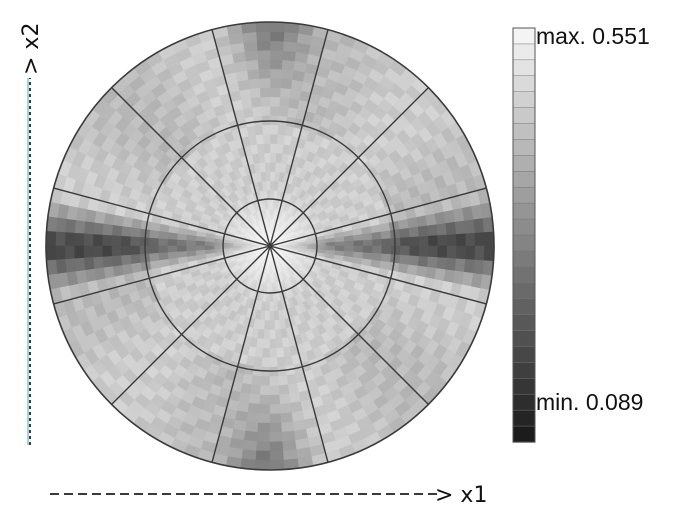  What do you see at coordinates (268, 495) in the screenshot?
I see `x1-axis: > x1` at bounding box center [268, 495].